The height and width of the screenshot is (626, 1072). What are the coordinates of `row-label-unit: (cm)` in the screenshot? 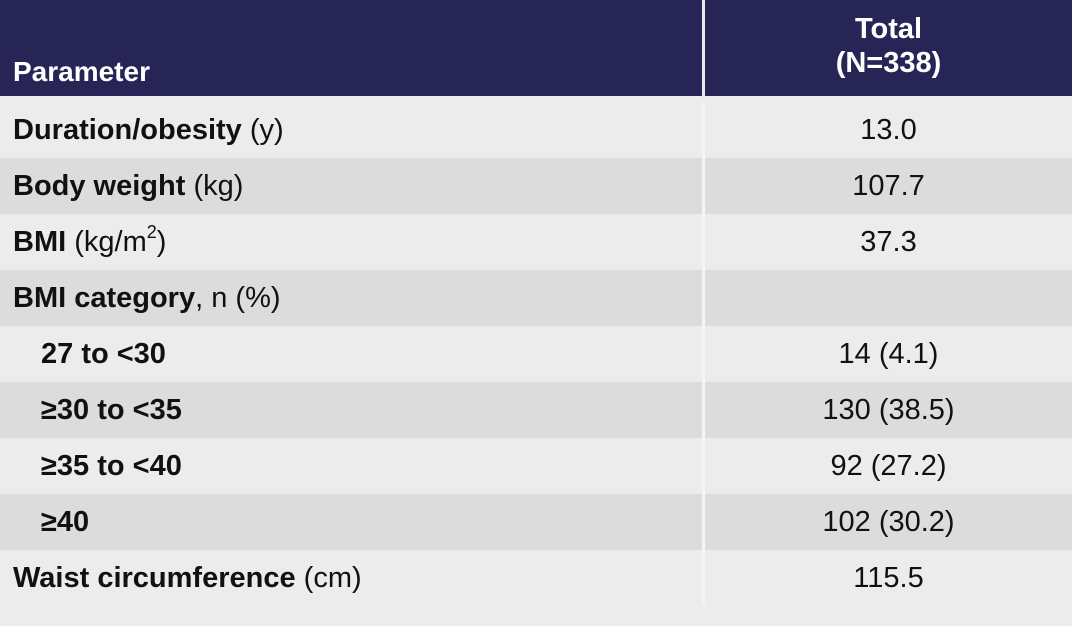 It's located at (328, 578).